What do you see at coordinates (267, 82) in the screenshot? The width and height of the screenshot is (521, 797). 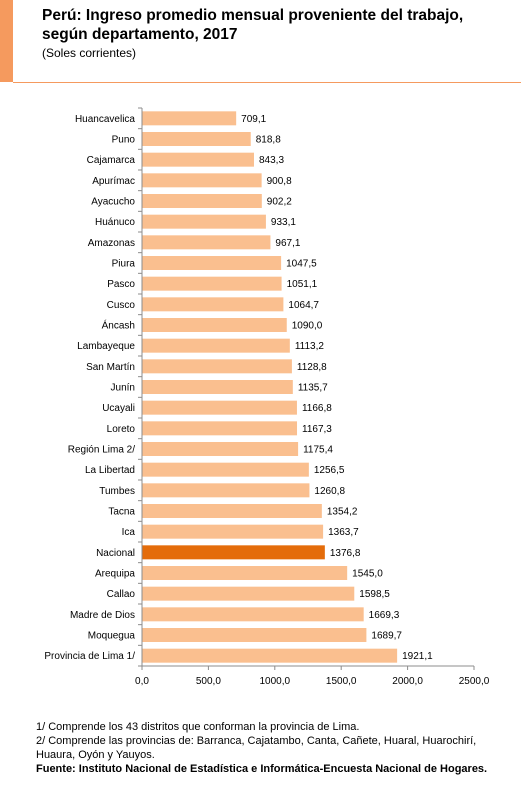 I see `header-rule` at bounding box center [267, 82].